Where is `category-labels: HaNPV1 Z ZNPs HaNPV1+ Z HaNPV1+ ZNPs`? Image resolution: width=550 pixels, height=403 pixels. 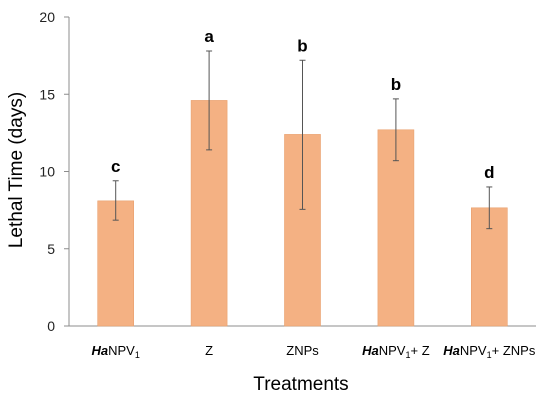
category-labels: HaNPV1 Z ZNPs HaNPV1+ Z HaNPV1+ ZNPs is located at coordinates (314, 351).